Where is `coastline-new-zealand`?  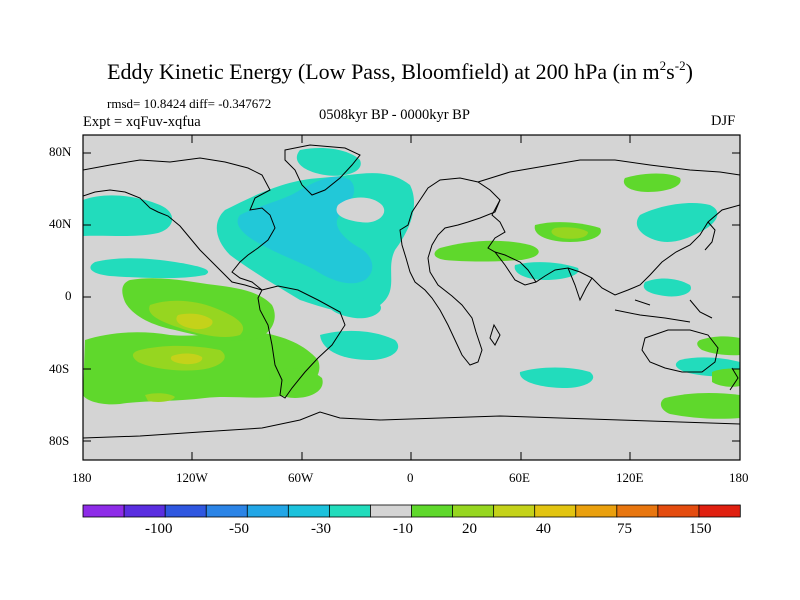 coastline-new-zealand is located at coordinates (734, 379).